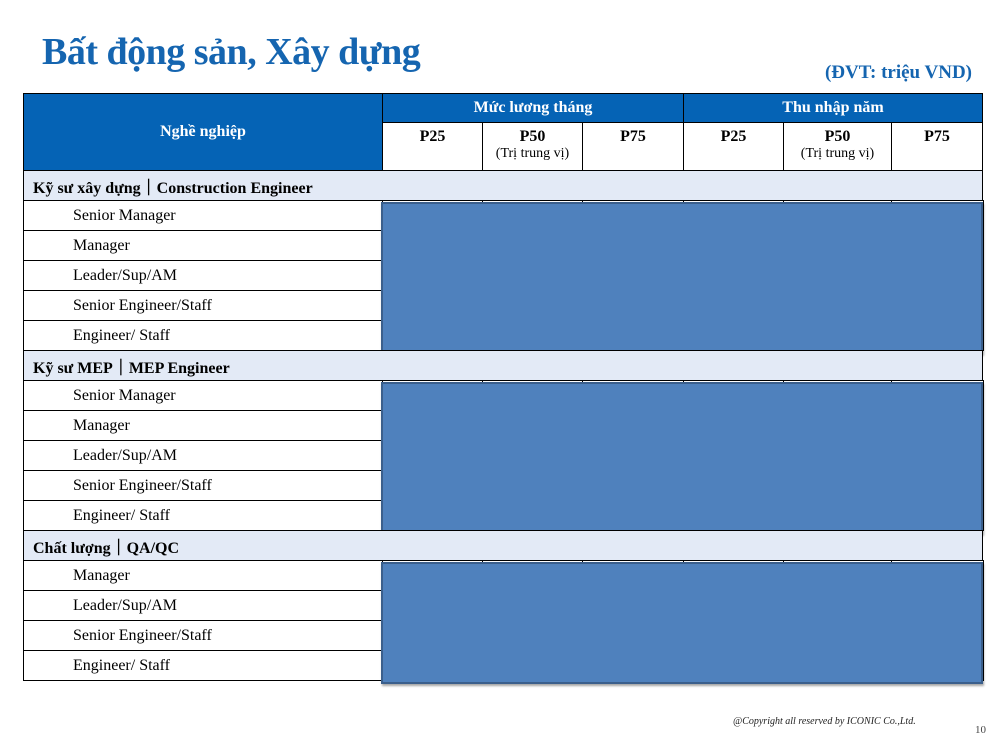 The width and height of the screenshot is (1000, 750). I want to click on group-row: Chất lượng｜QA/QC, so click(503, 545).